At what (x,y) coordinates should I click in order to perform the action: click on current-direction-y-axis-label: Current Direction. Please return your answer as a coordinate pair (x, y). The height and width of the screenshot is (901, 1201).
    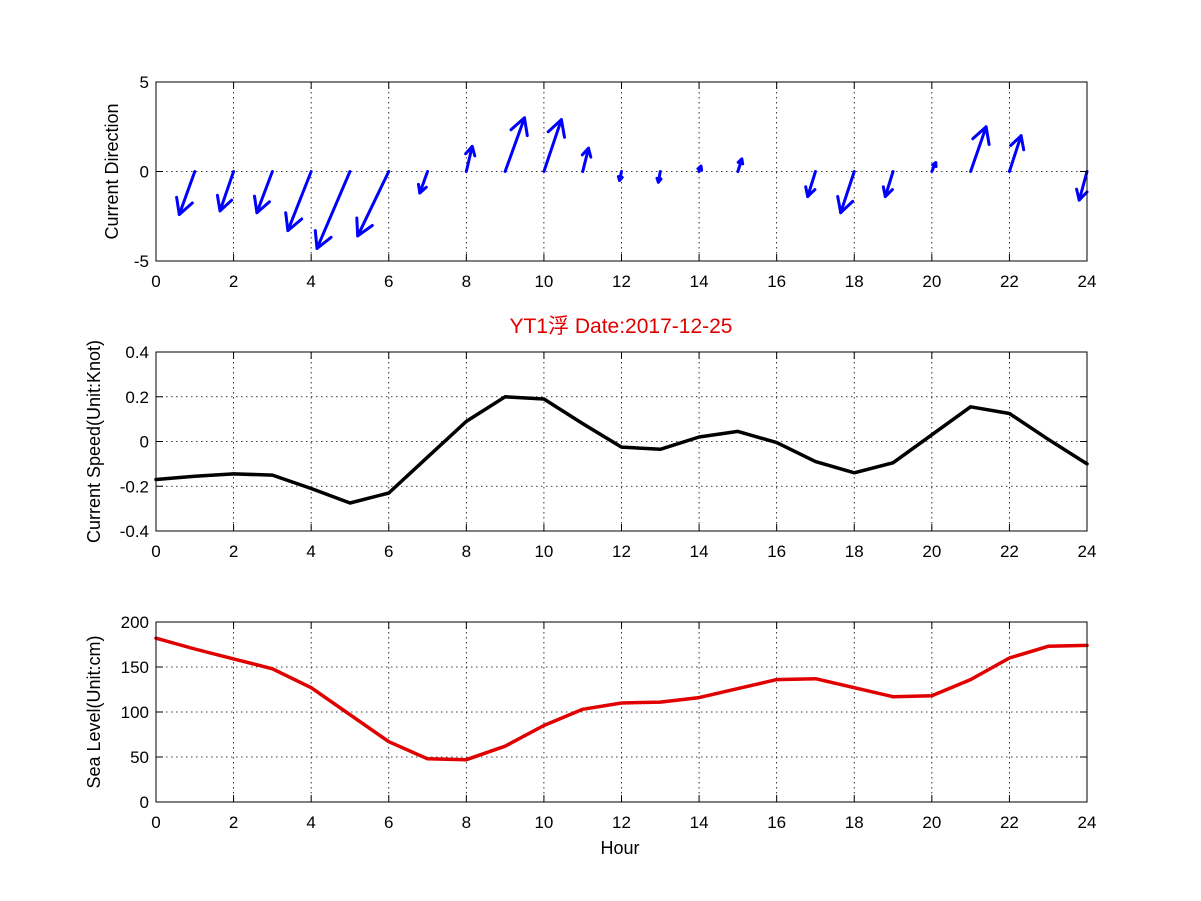
    Looking at the image, I should click on (112, 171).